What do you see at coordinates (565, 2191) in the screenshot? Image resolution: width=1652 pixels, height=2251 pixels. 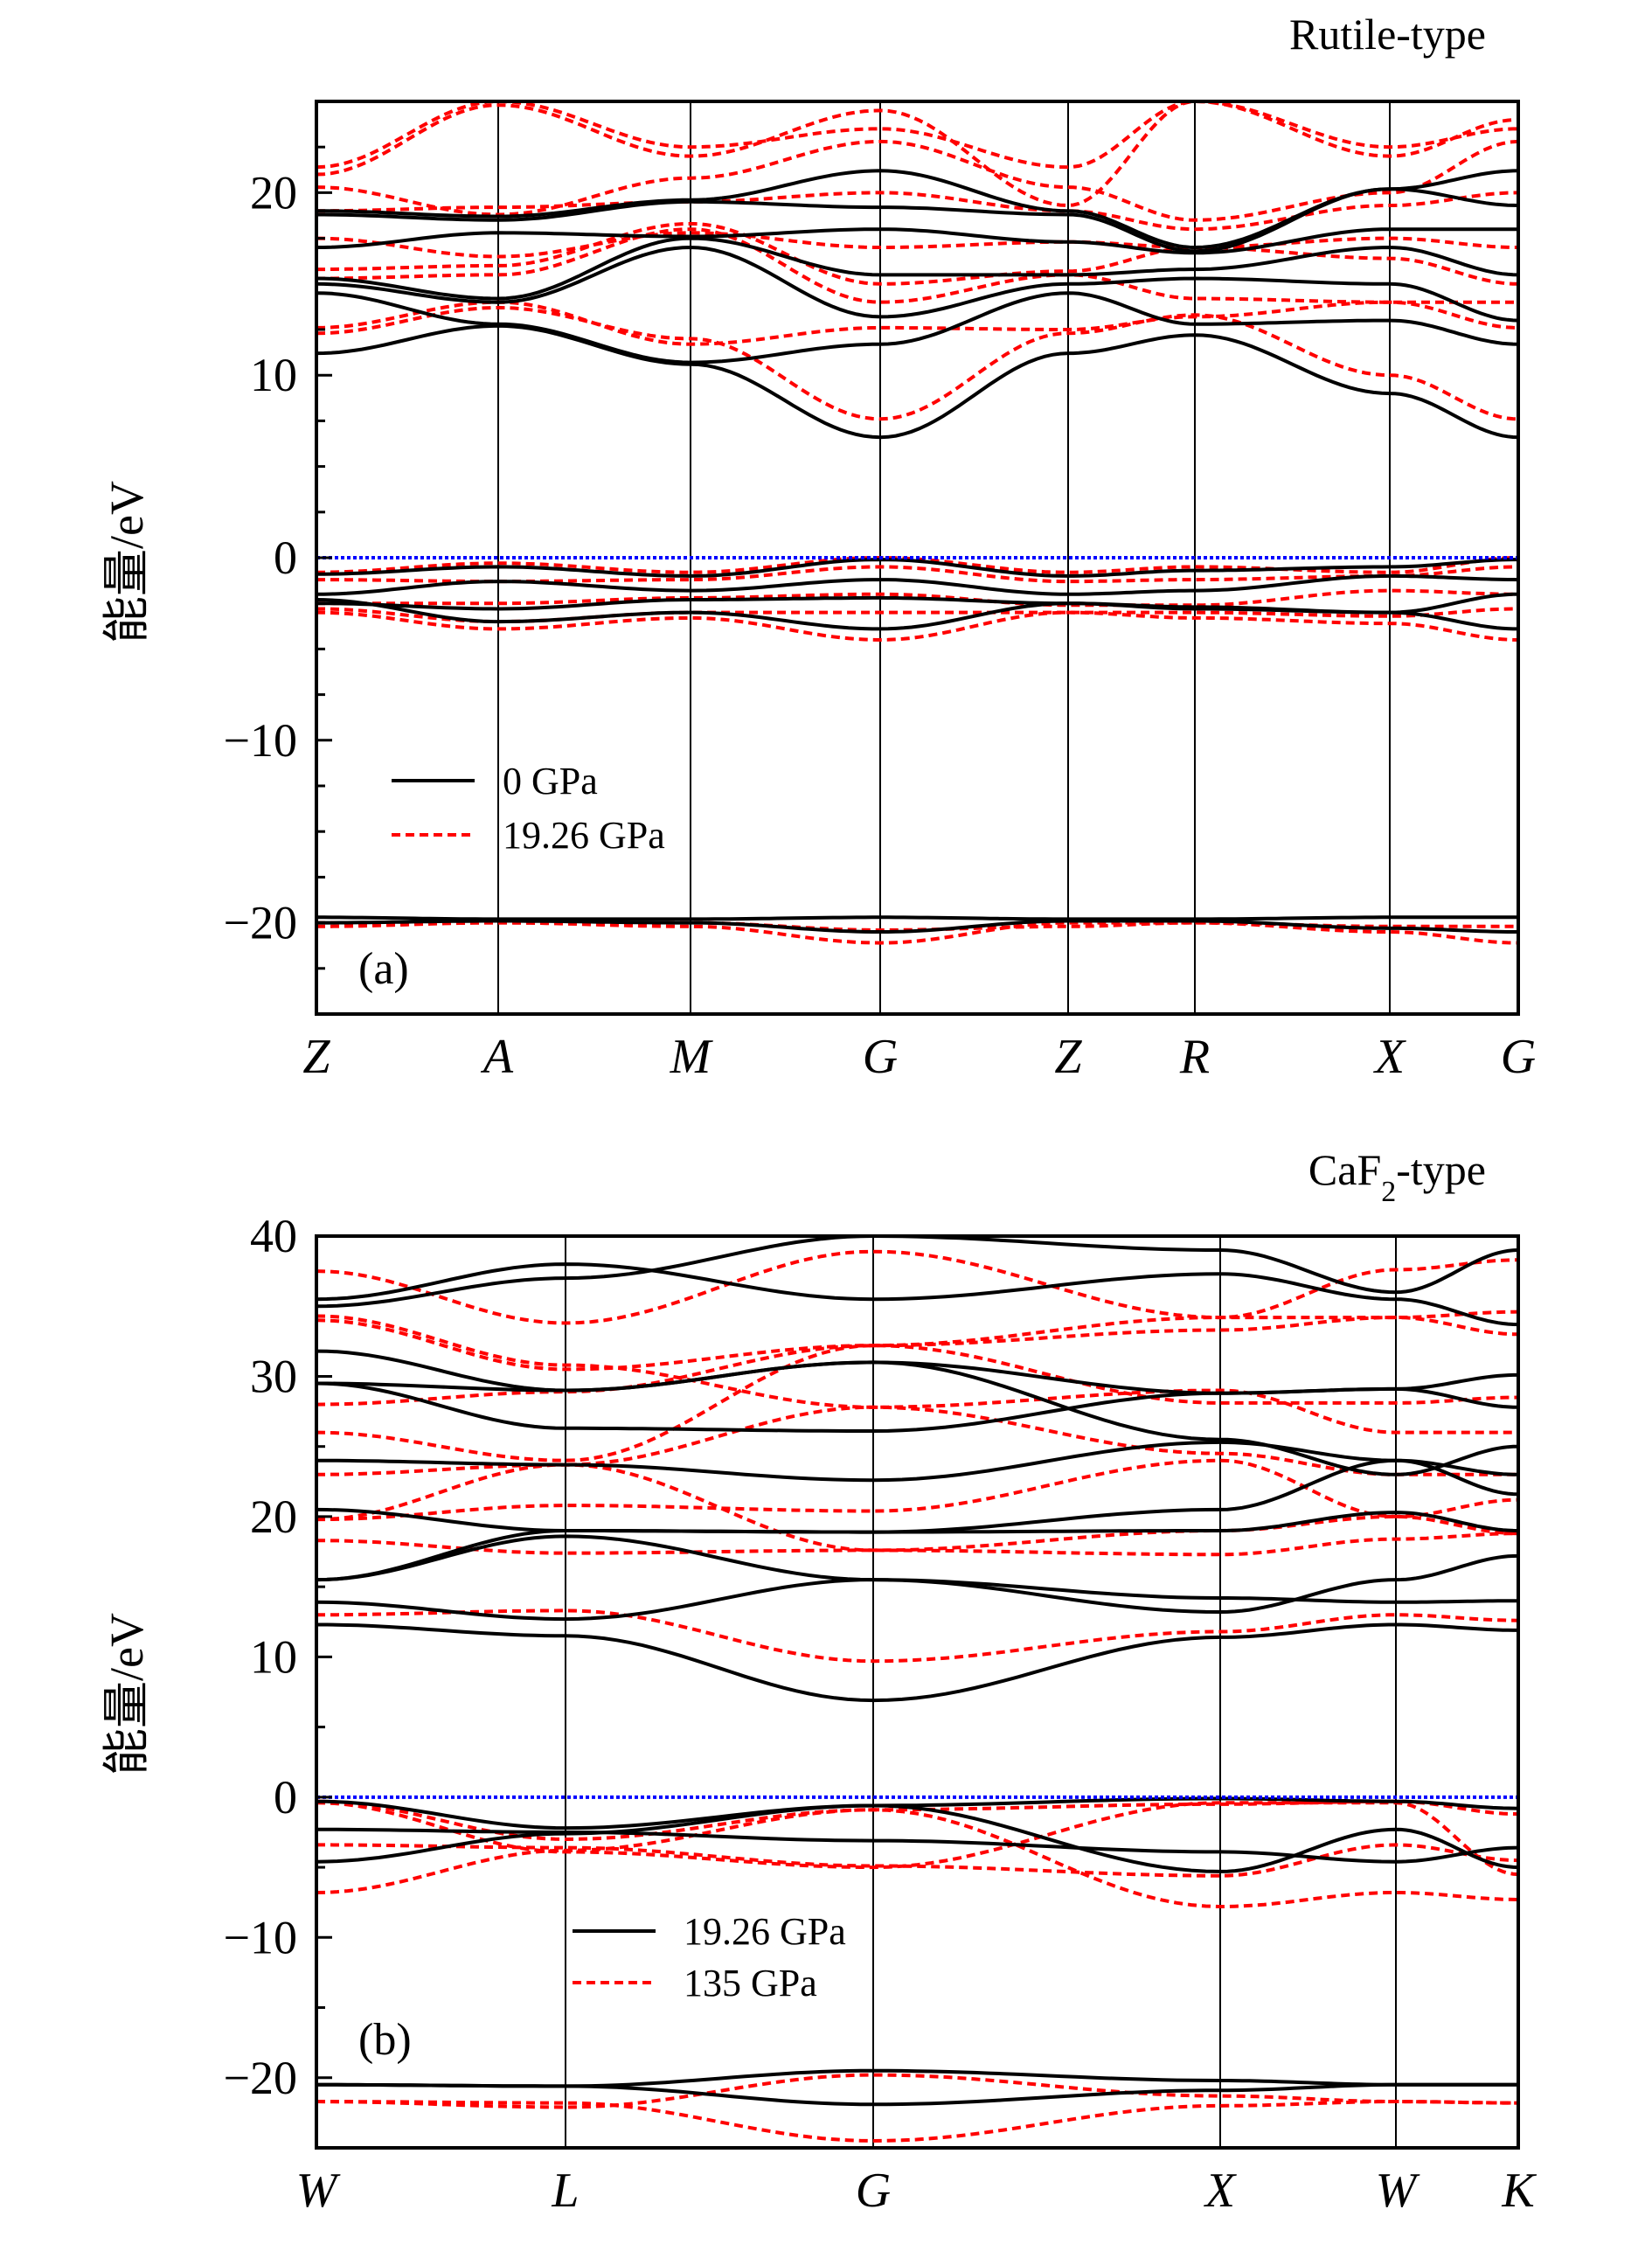 I see `x-tick-label-L: L` at bounding box center [565, 2191].